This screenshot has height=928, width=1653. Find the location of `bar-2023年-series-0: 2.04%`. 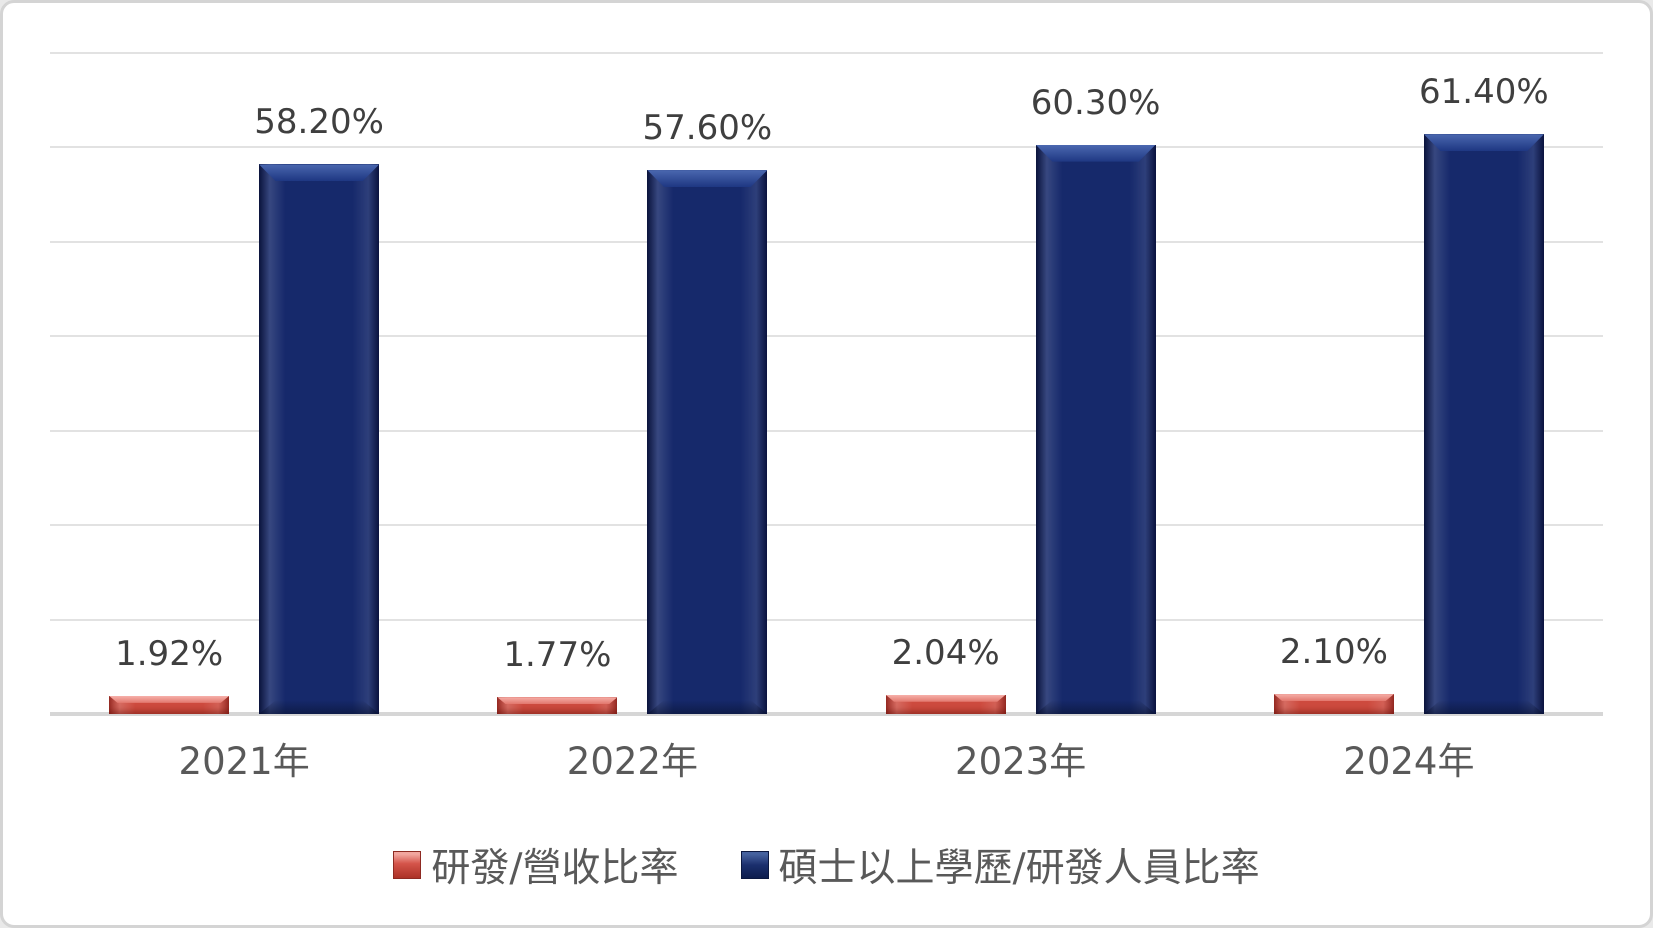

bar-2023年-series-0: 2.04% is located at coordinates (945, 673).